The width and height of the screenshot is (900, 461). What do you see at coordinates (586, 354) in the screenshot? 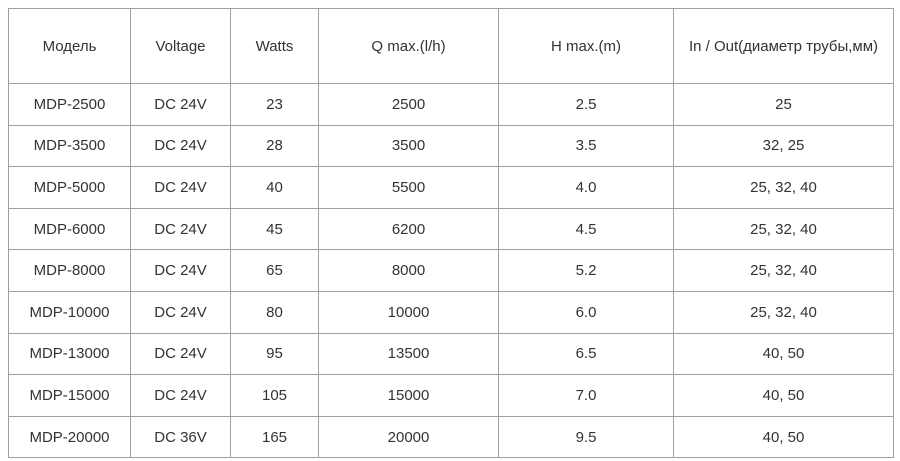
I see `table-cell: 6.5` at bounding box center [586, 354].